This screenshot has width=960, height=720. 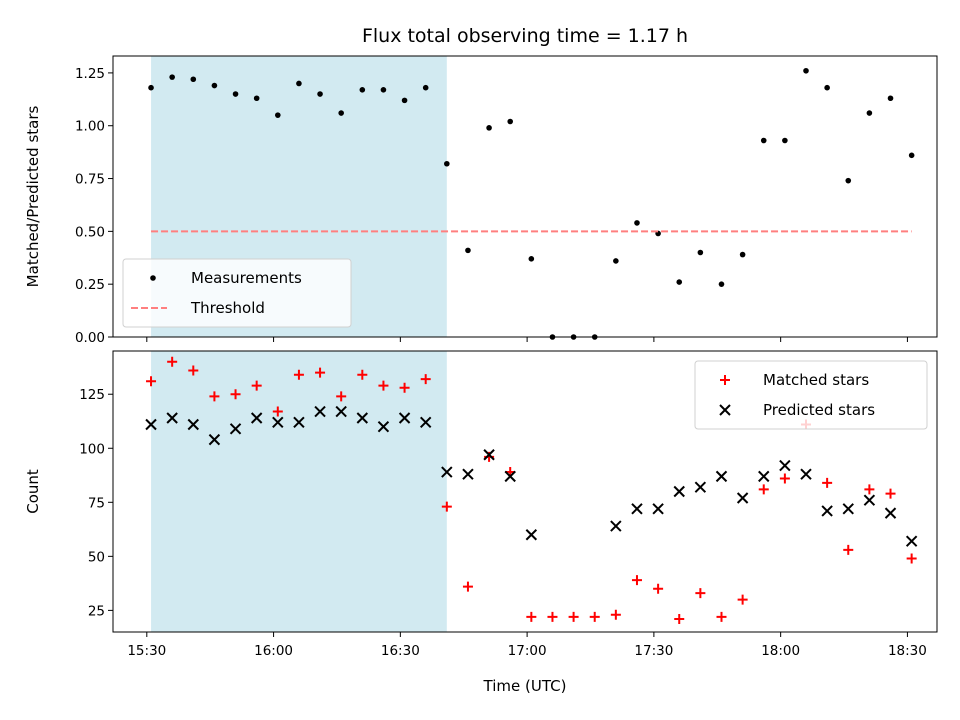 I want to click on legend-label: Matched stars, so click(x=816, y=380).